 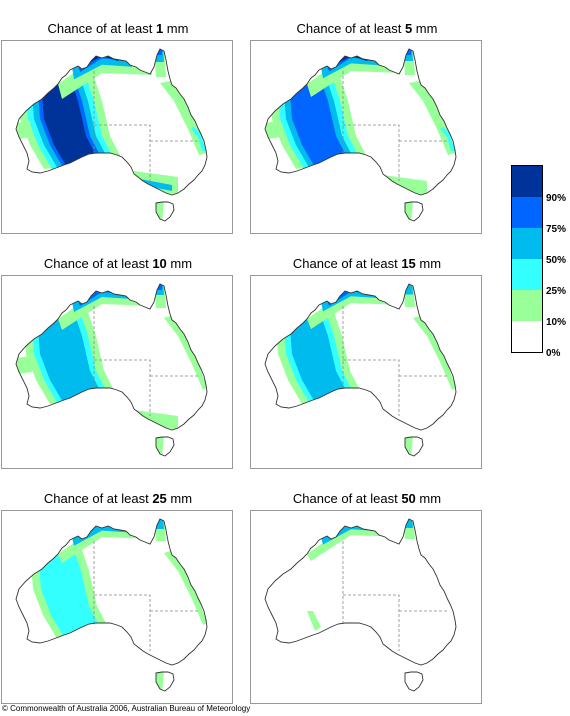 I want to click on panel-title-15mm: Chance of at least 15 mm, so click(x=367, y=263).